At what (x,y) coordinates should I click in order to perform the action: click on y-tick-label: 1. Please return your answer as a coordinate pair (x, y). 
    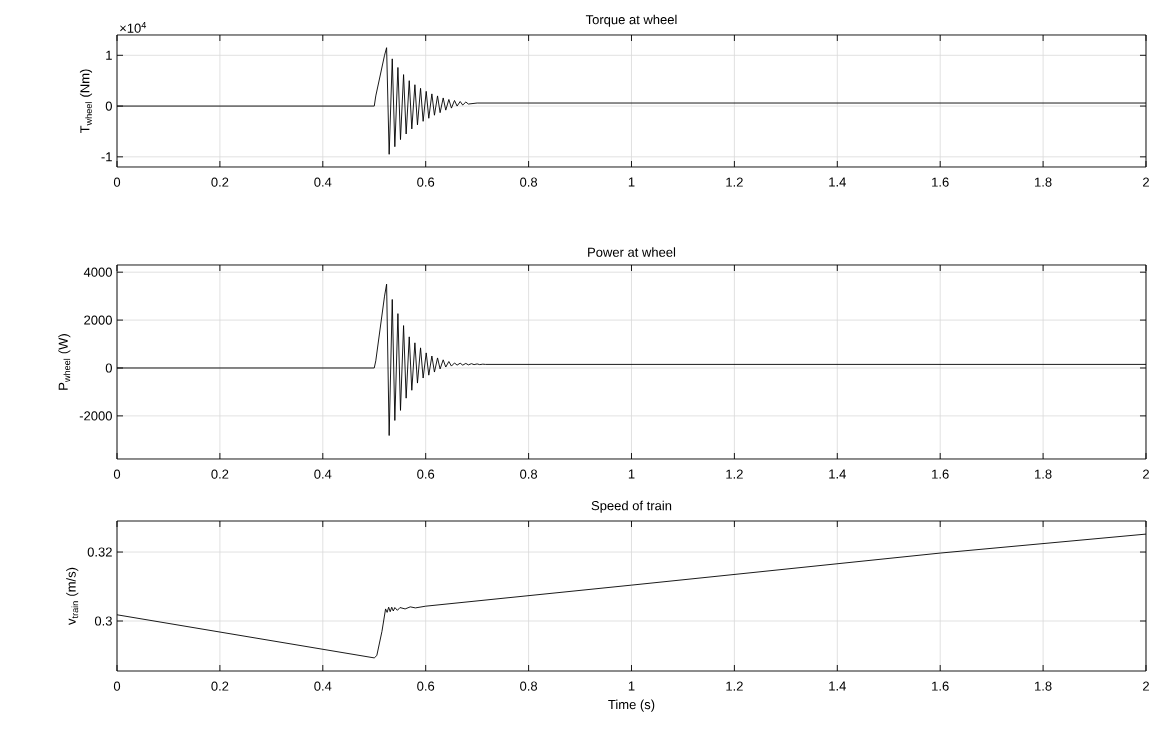
    Looking at the image, I should click on (109, 55).